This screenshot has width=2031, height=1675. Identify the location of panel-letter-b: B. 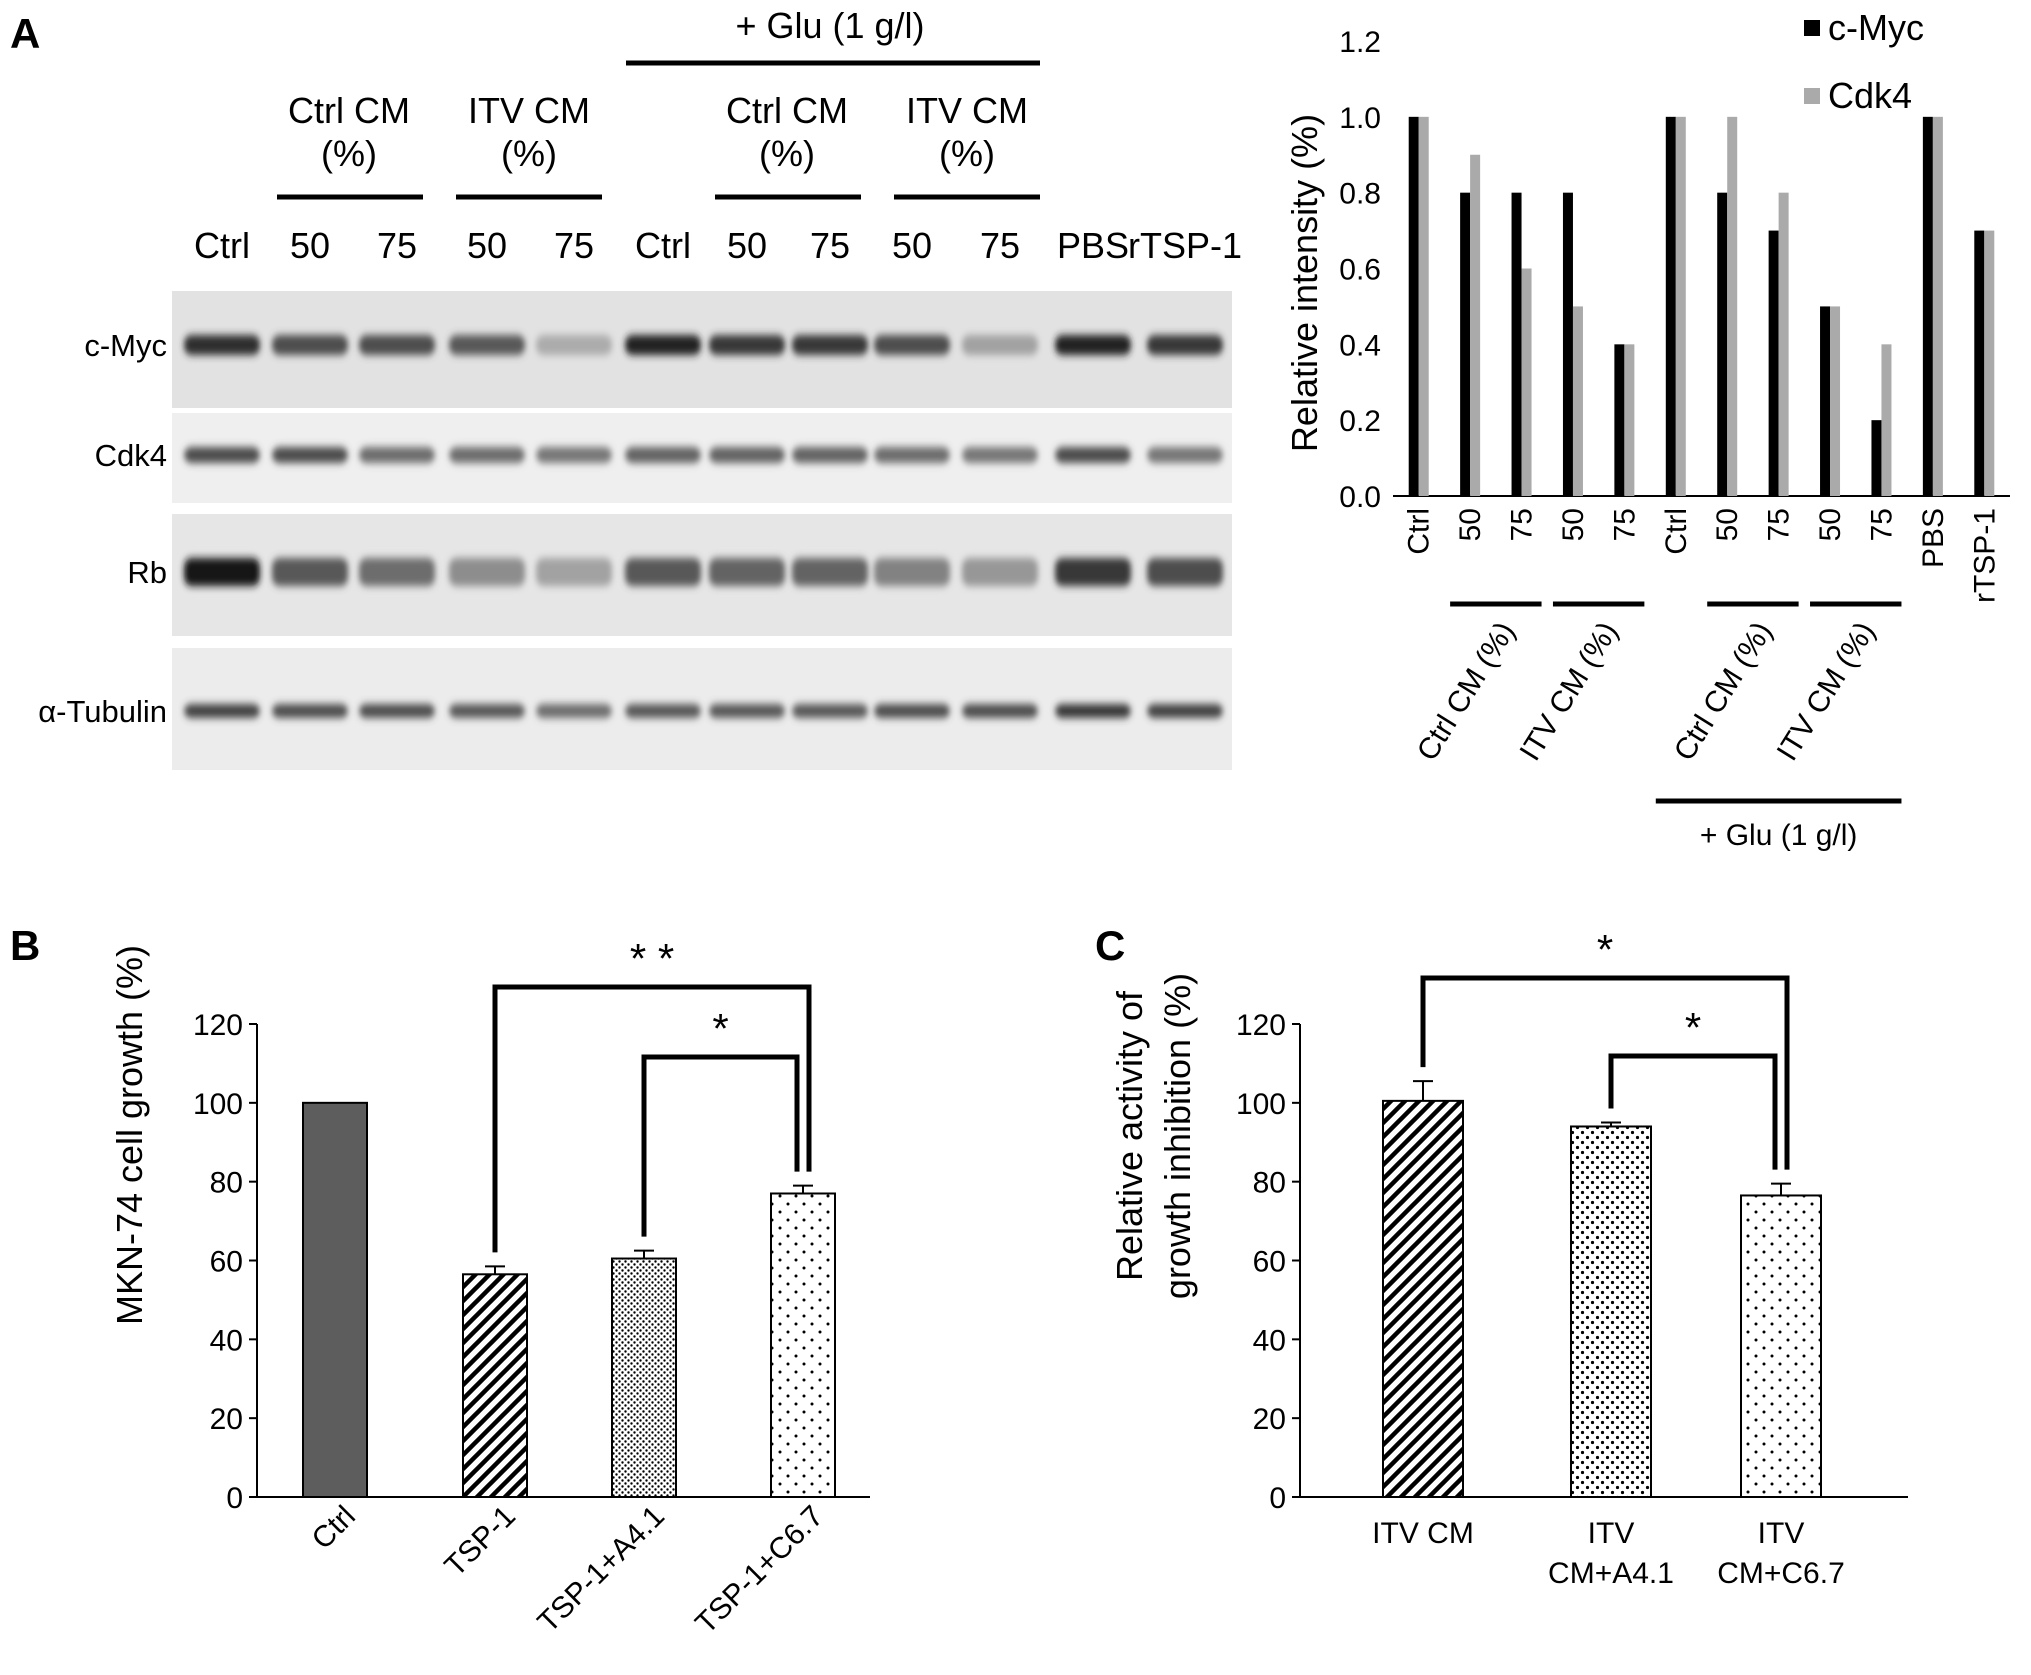
(25, 945).